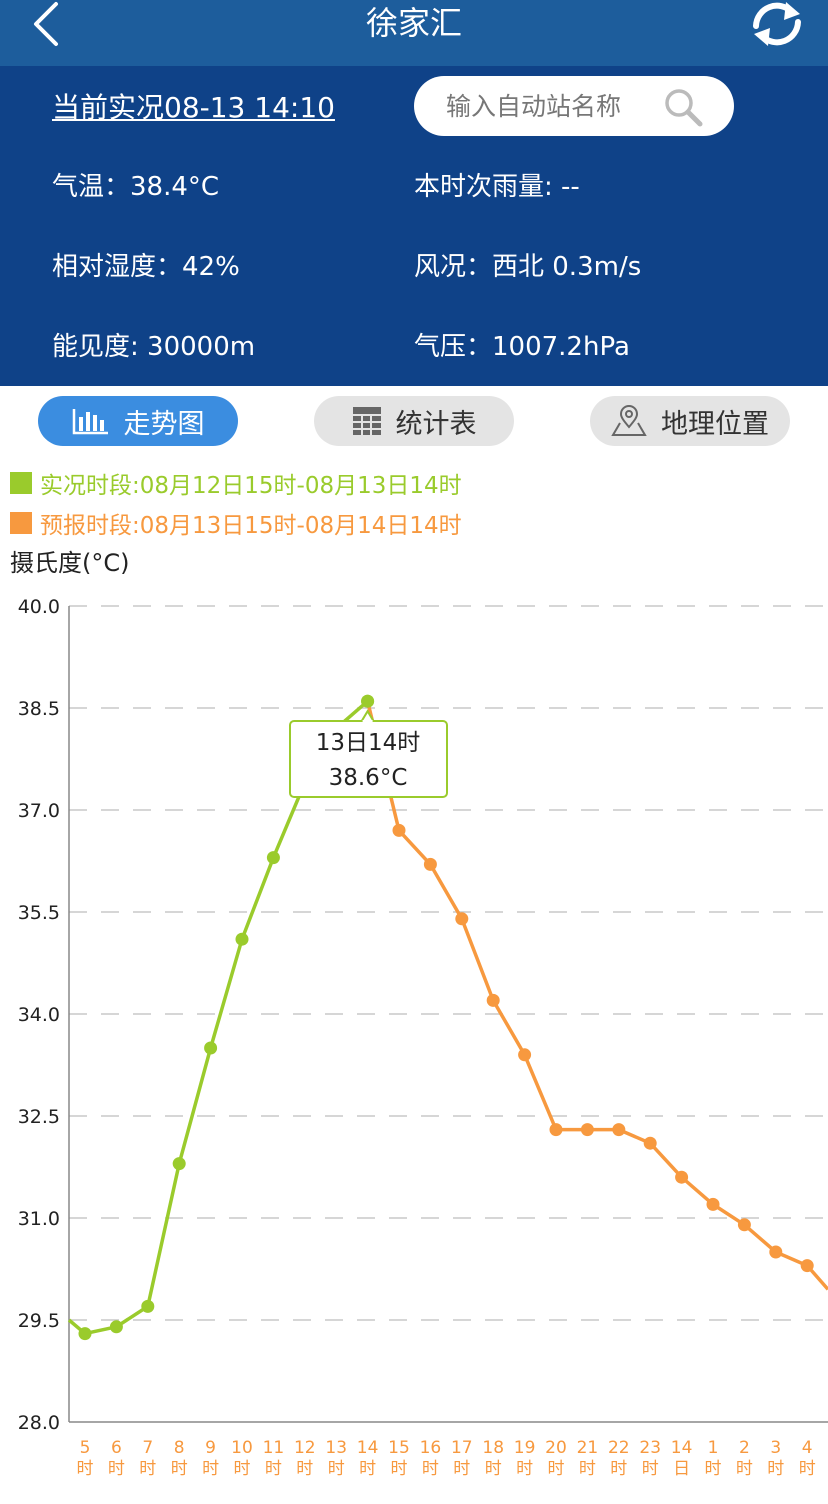 Image resolution: width=828 pixels, height=1504 pixels. What do you see at coordinates (39, 1423) in the screenshot?
I see `y-tick-label: 28.0` at bounding box center [39, 1423].